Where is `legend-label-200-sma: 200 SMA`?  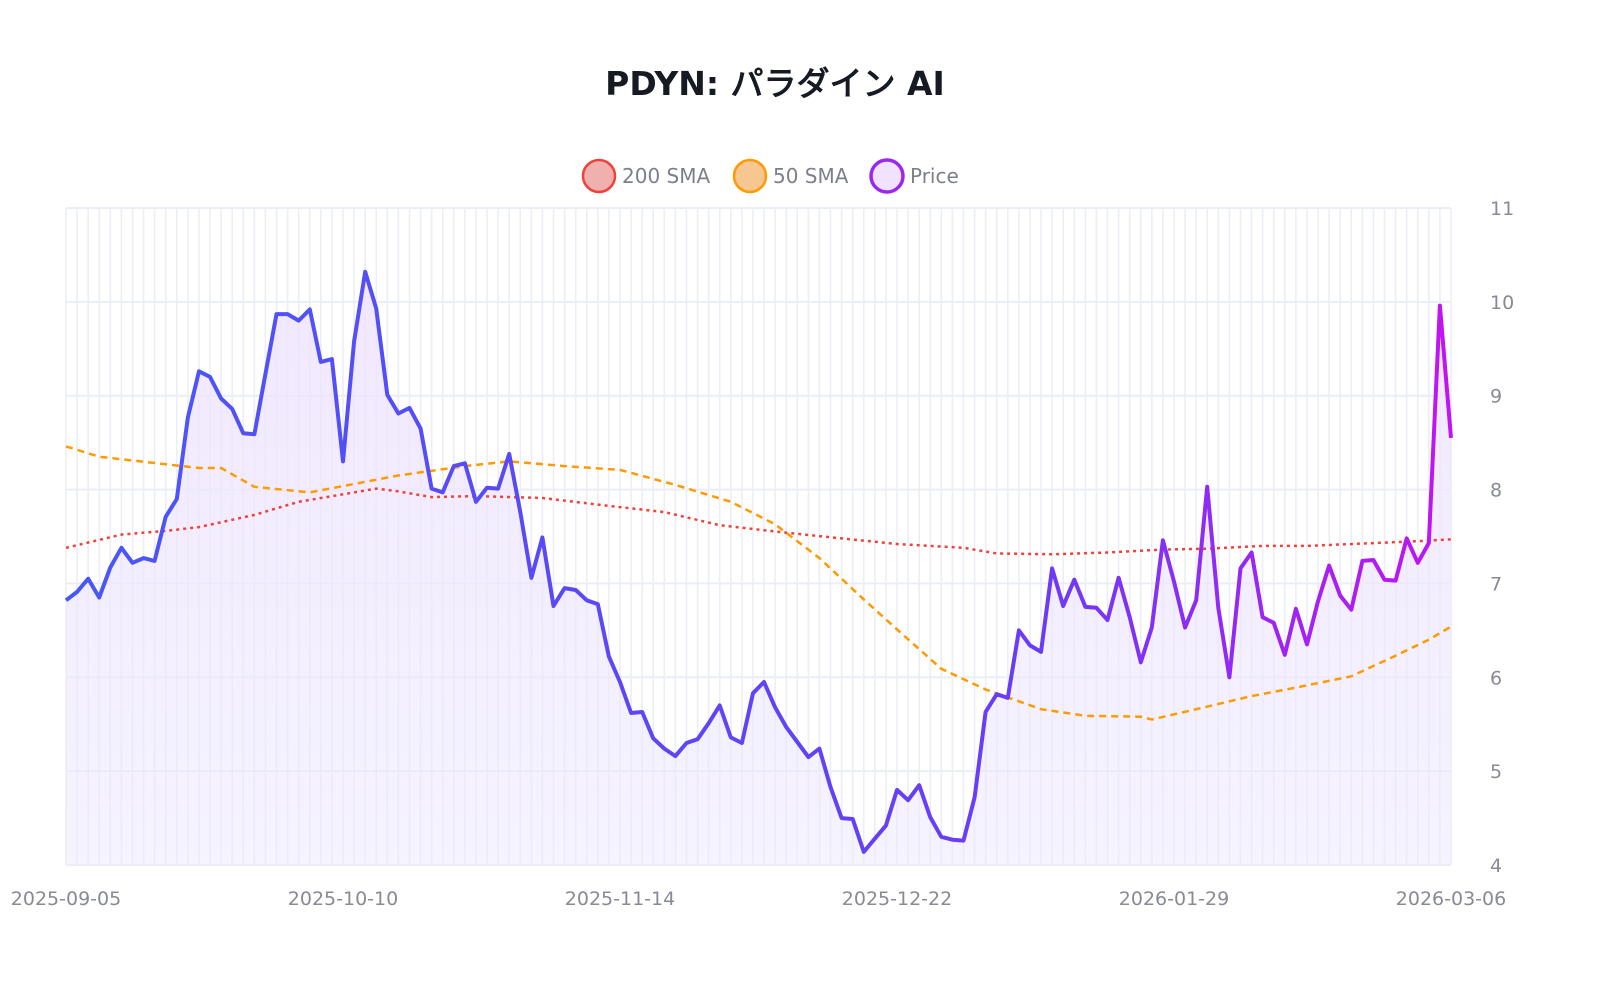 legend-label-200-sma: 200 SMA is located at coordinates (666, 176).